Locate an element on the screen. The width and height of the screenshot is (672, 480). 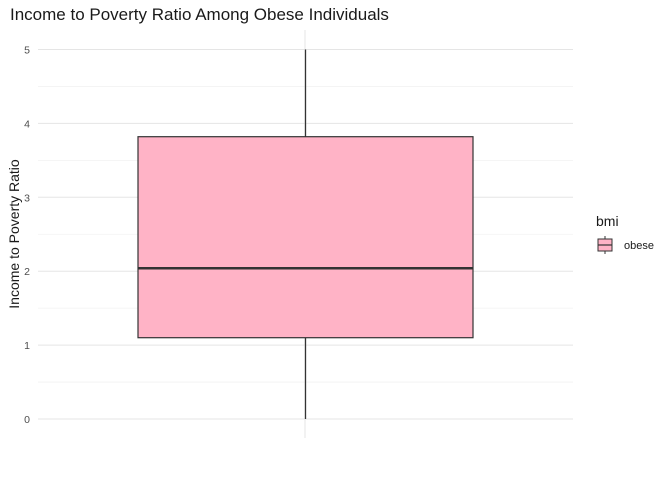
legend-entries: obese is located at coordinates (625, 245).